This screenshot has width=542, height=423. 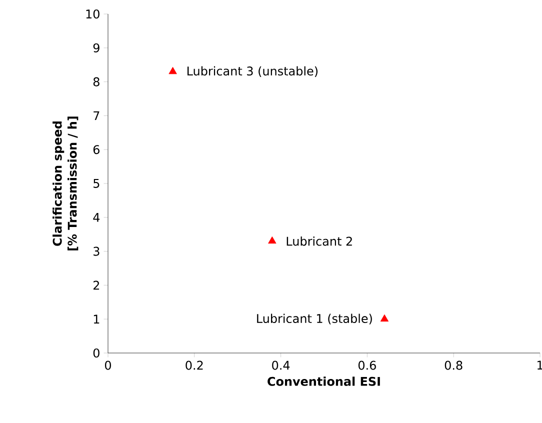 I want to click on y-tick-label: 6, so click(x=96, y=149).